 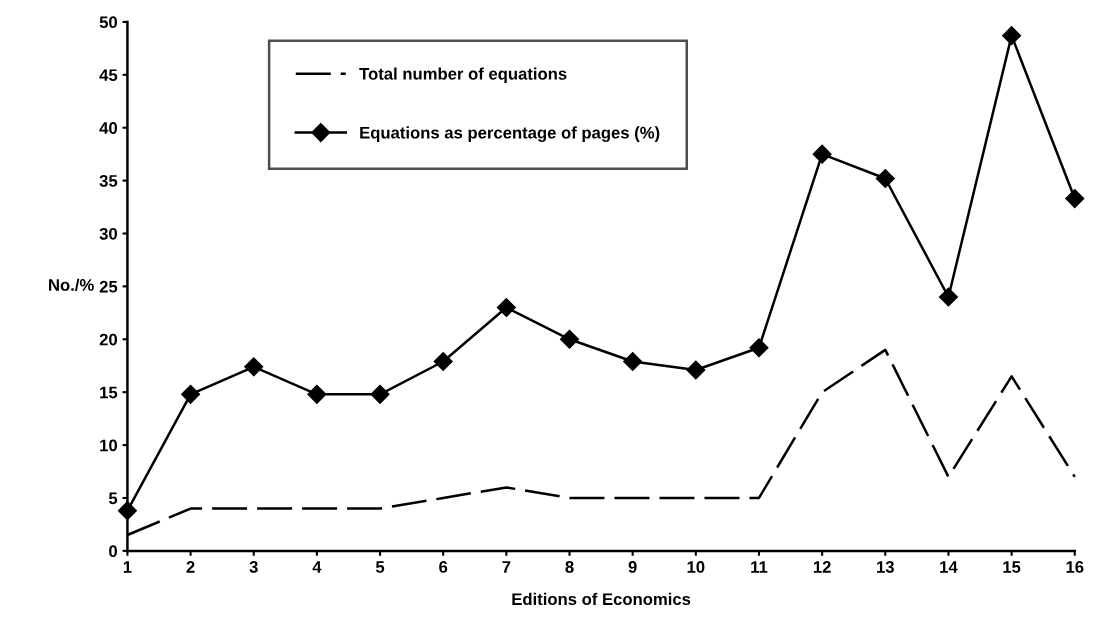 What do you see at coordinates (443, 567) in the screenshot?
I see `x-tick-label: 6` at bounding box center [443, 567].